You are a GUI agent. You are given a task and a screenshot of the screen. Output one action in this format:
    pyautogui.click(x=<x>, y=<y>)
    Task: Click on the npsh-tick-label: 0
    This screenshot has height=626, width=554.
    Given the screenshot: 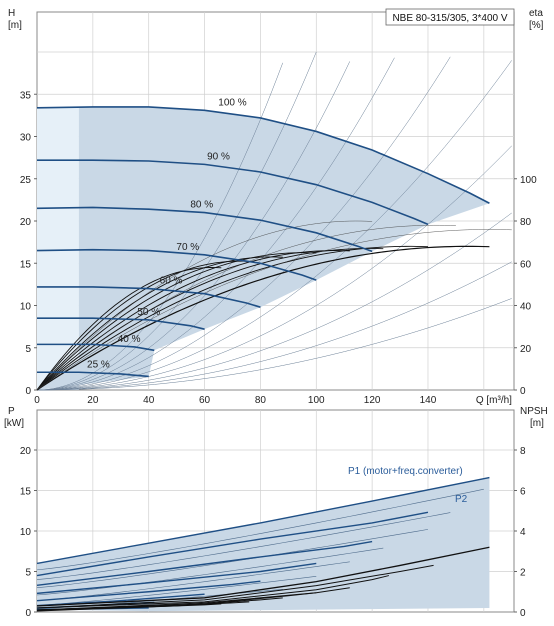 What is the action you would take?
    pyautogui.click(x=523, y=613)
    